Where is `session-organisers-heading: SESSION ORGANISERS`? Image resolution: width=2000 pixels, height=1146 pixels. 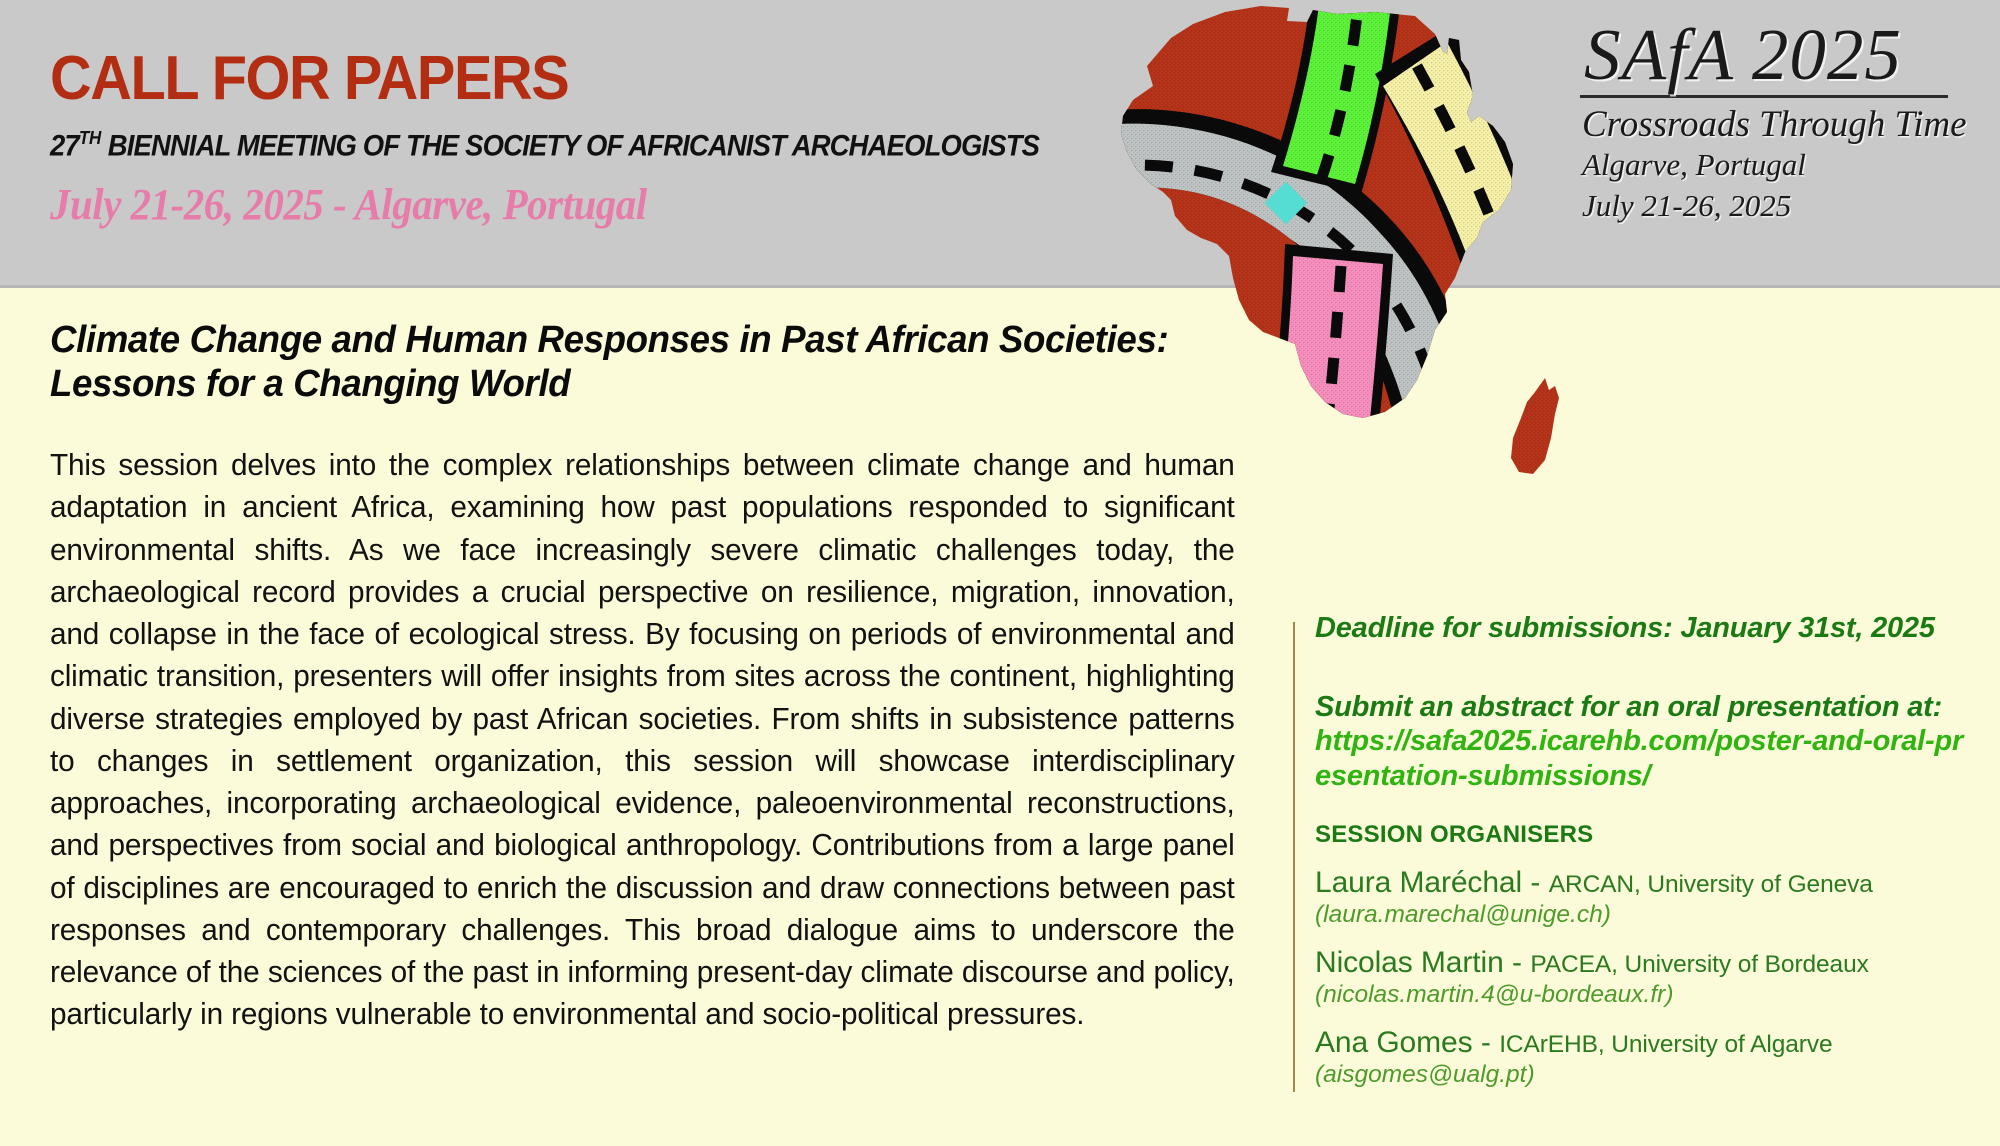
session-organisers-heading: SESSION ORGANISERS is located at coordinates (1454, 834).